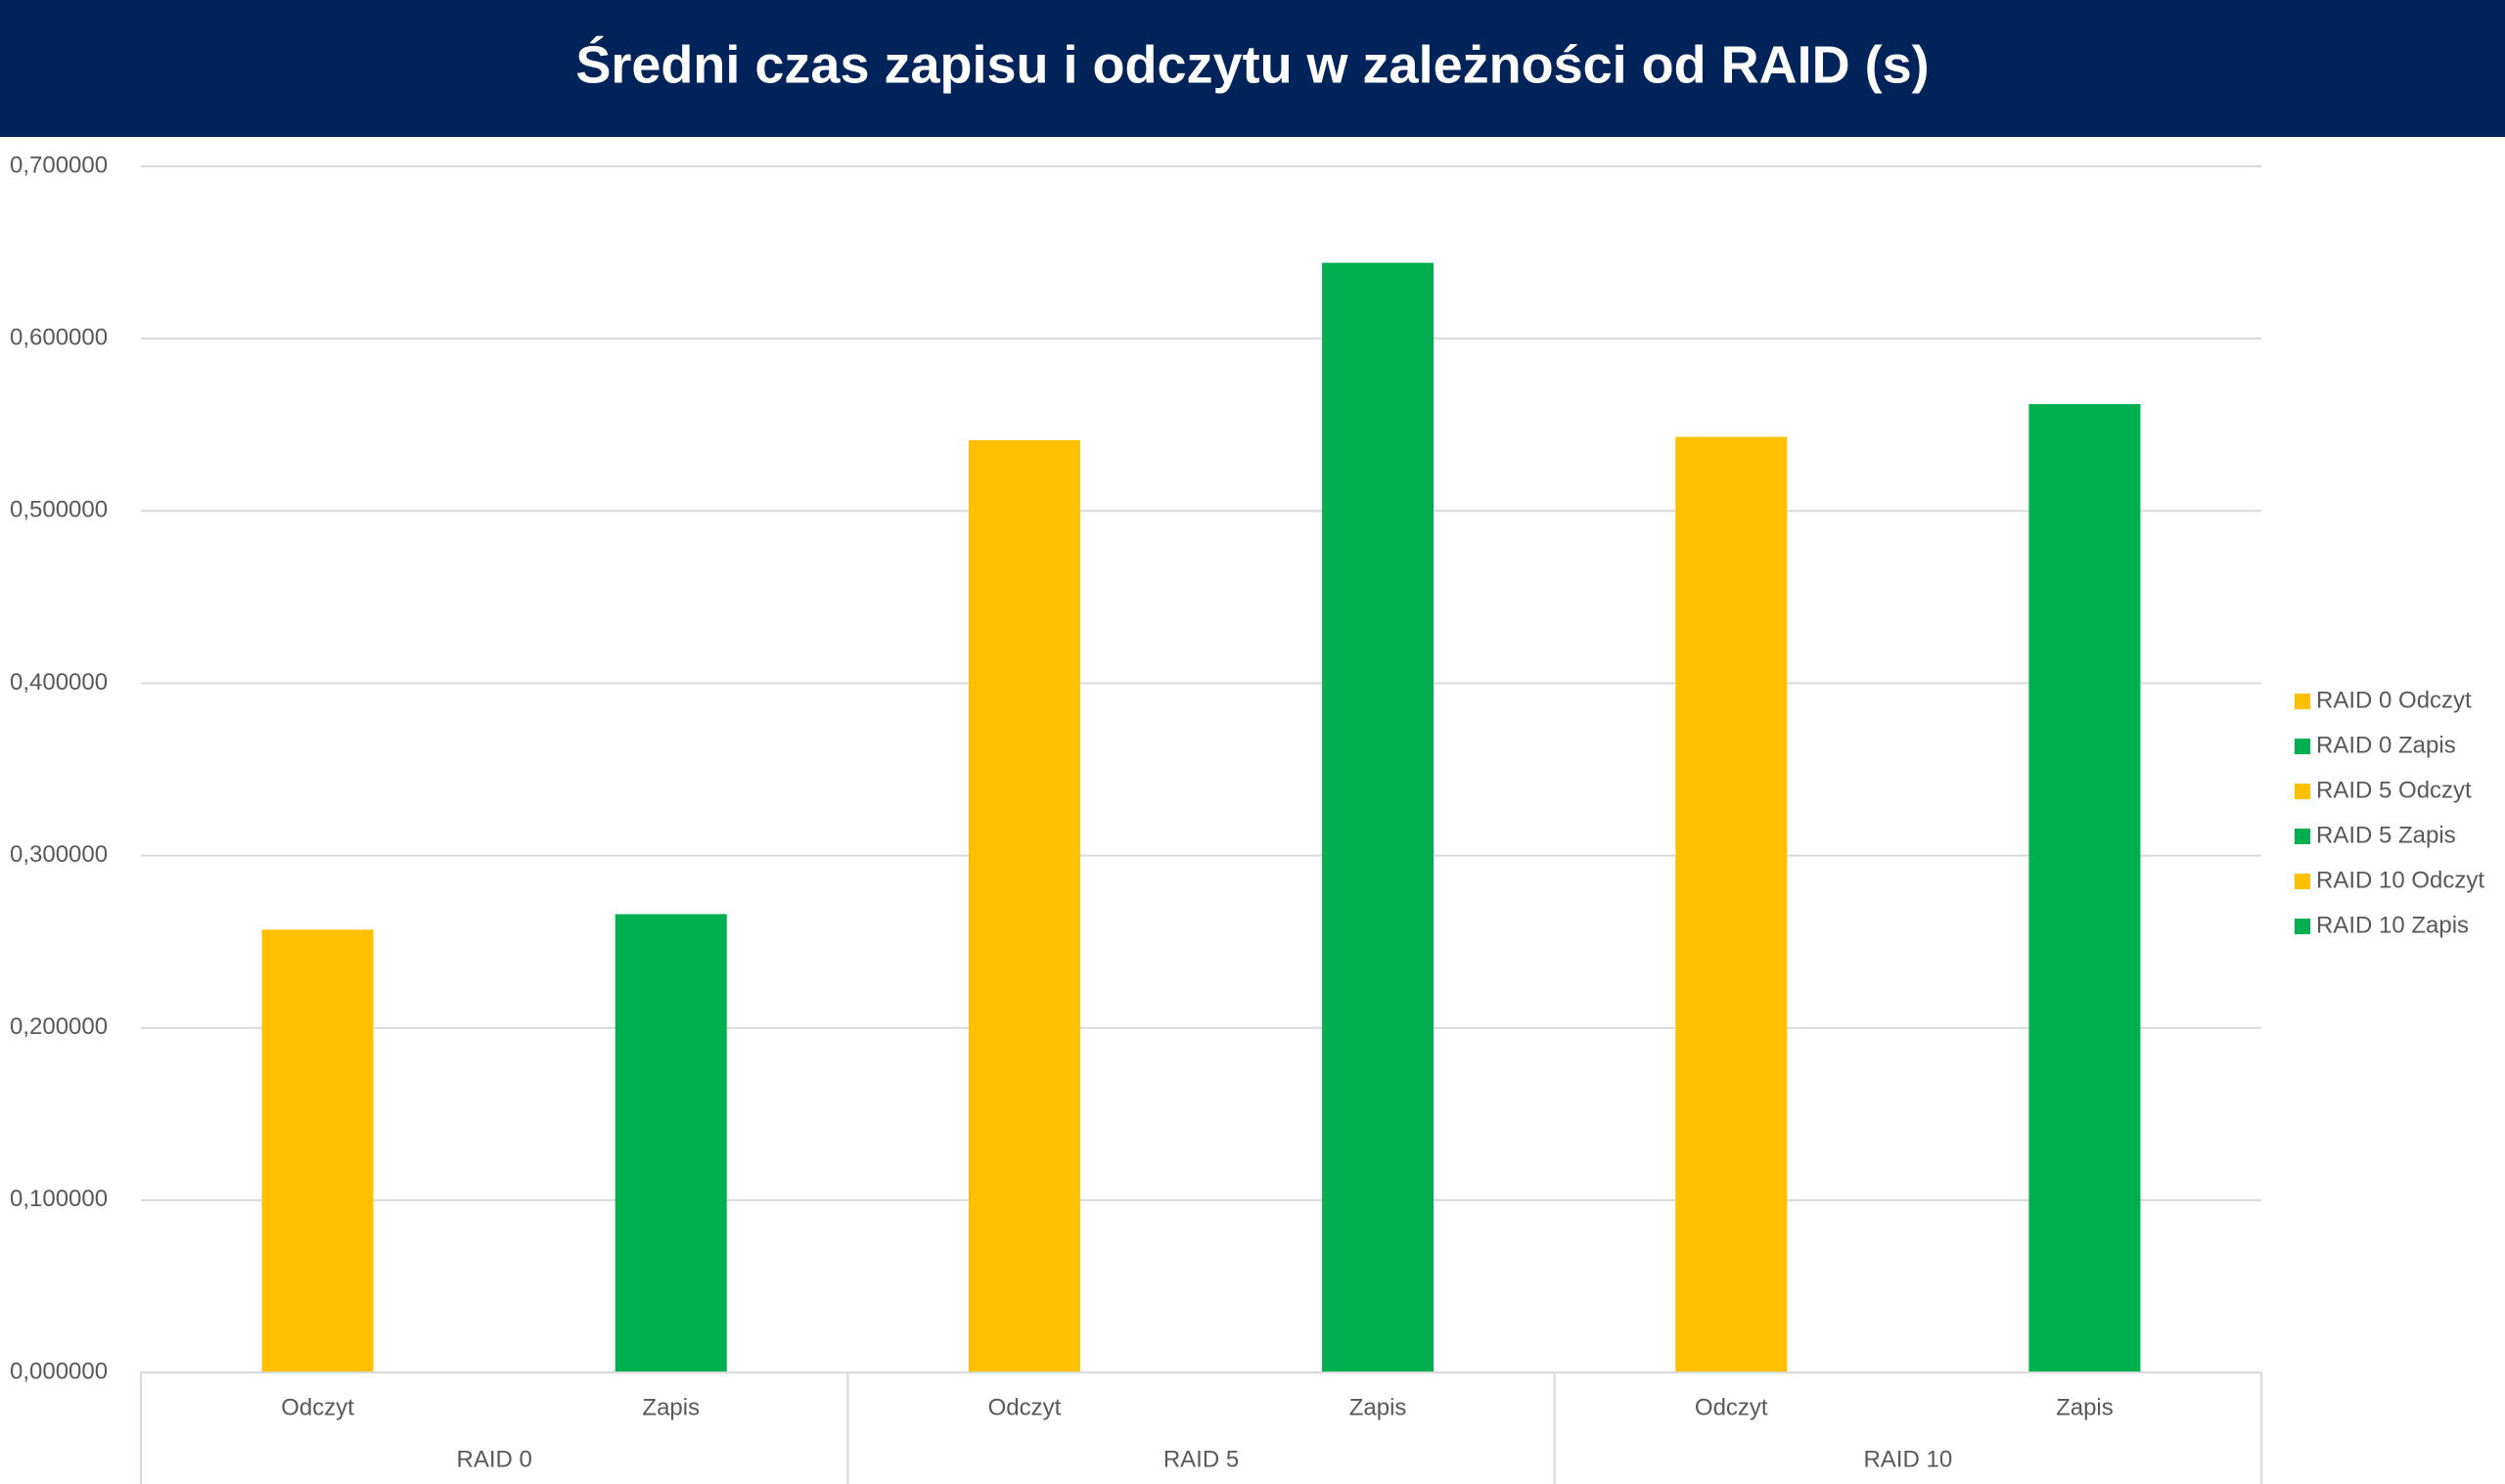 This screenshot has width=2505, height=1484. I want to click on title-bar, so click(1252, 68).